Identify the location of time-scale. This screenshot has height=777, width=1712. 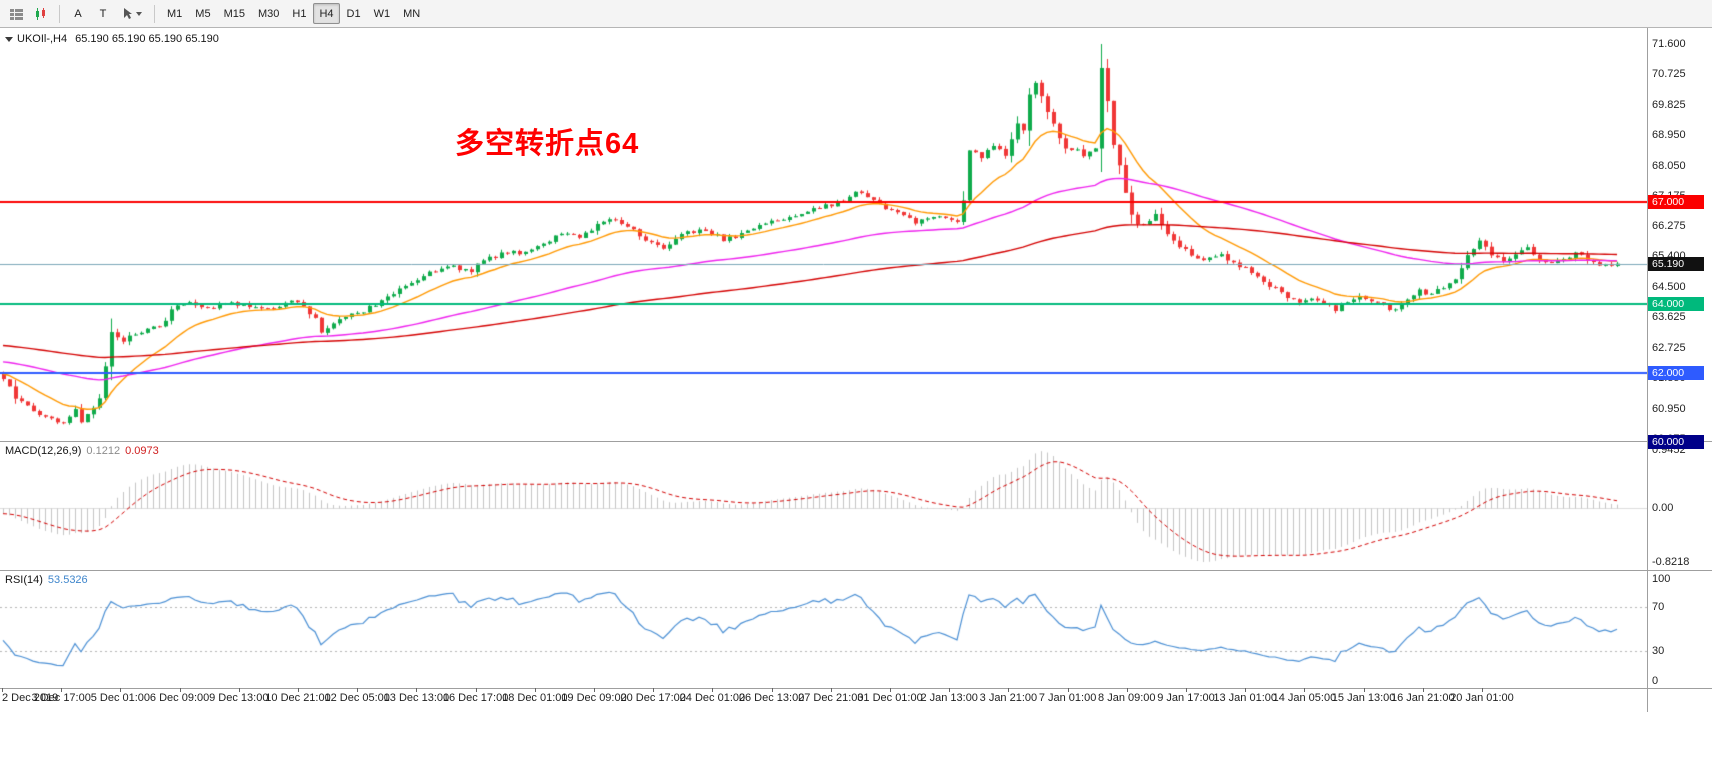
(823, 700).